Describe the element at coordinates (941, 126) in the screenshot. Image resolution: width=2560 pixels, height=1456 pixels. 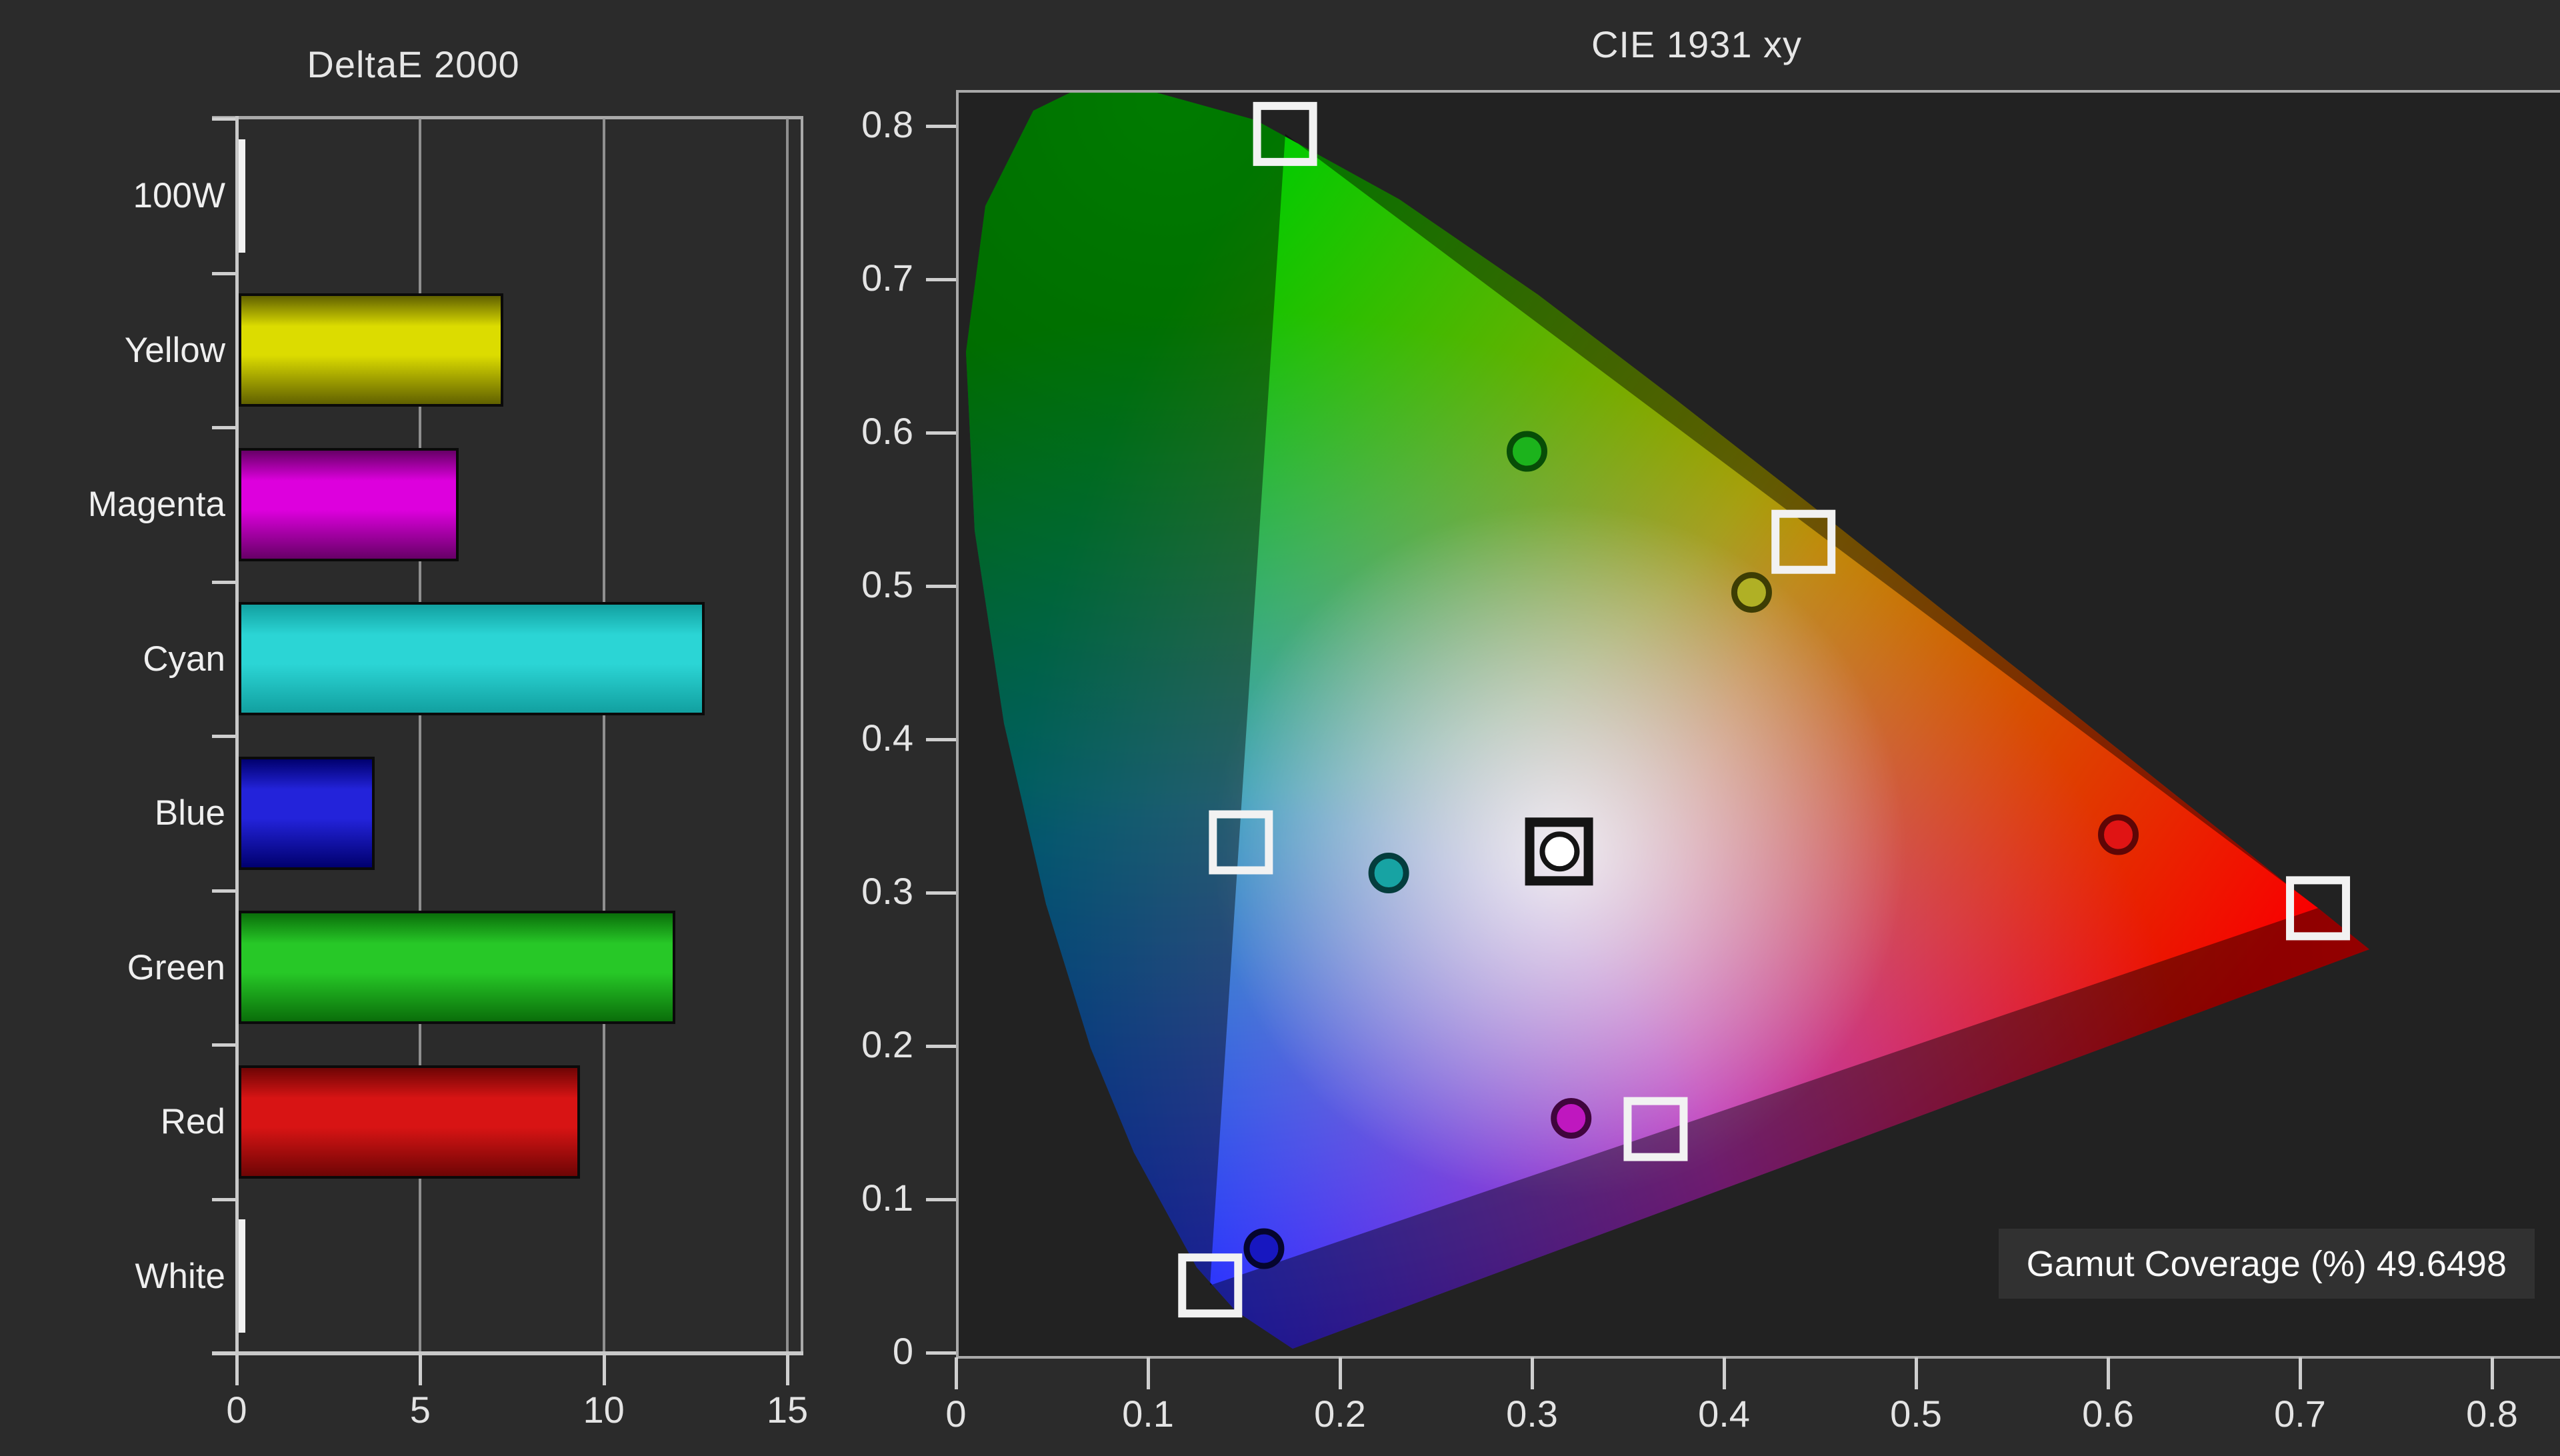
I see `cie-y-tick-0.8` at that location.